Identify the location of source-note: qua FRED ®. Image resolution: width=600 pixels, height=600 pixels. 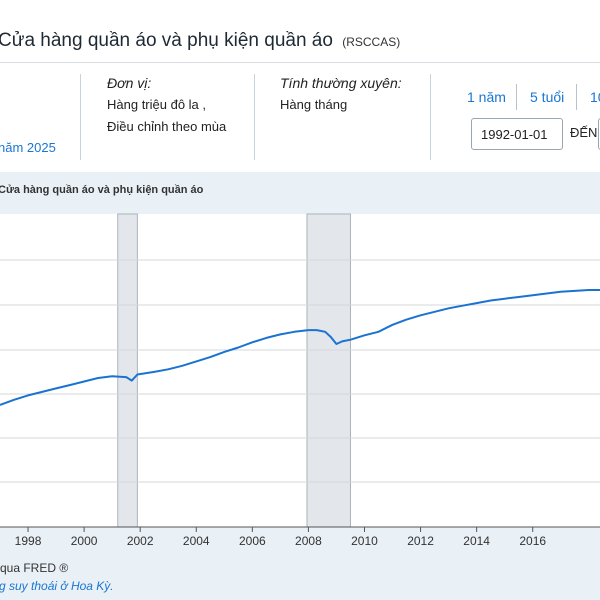
(34, 568).